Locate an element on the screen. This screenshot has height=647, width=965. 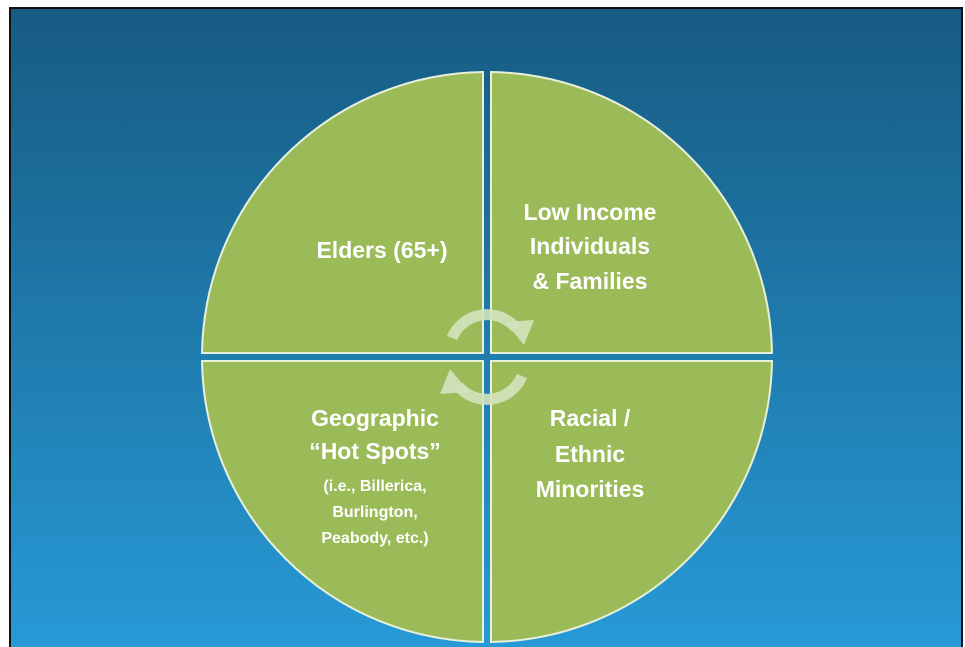
quadrant-label: (i.e., Billerica, is located at coordinates (374, 486).